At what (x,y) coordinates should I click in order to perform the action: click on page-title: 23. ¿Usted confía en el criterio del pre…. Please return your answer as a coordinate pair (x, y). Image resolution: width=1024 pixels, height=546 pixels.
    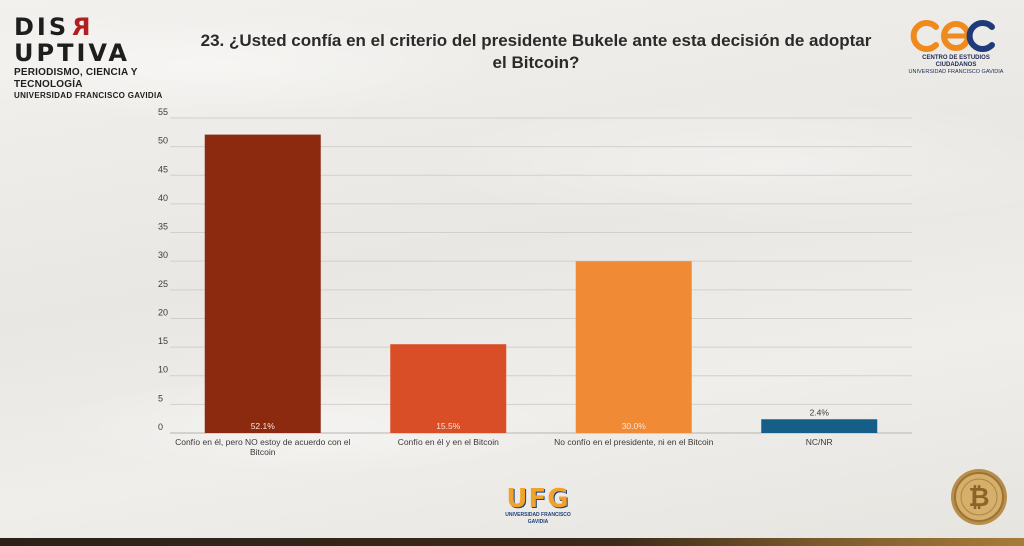
    Looking at the image, I should click on (536, 51).